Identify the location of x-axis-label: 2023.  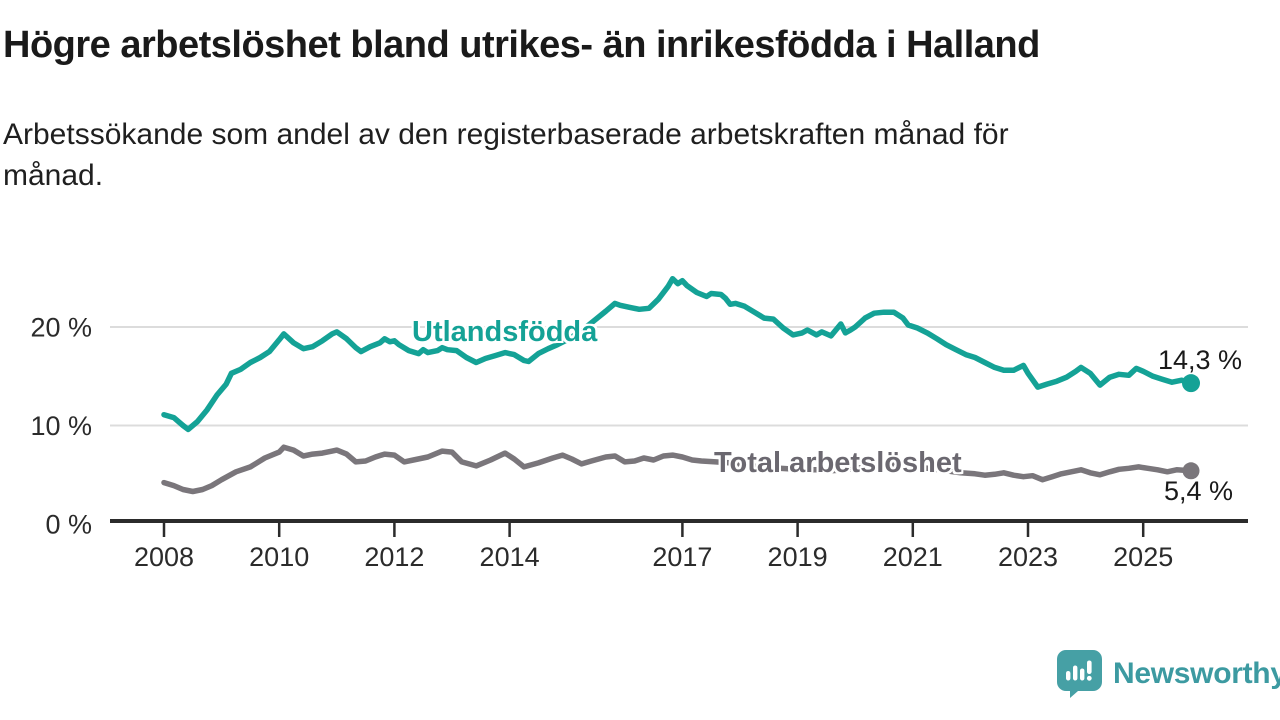
(1028, 557).